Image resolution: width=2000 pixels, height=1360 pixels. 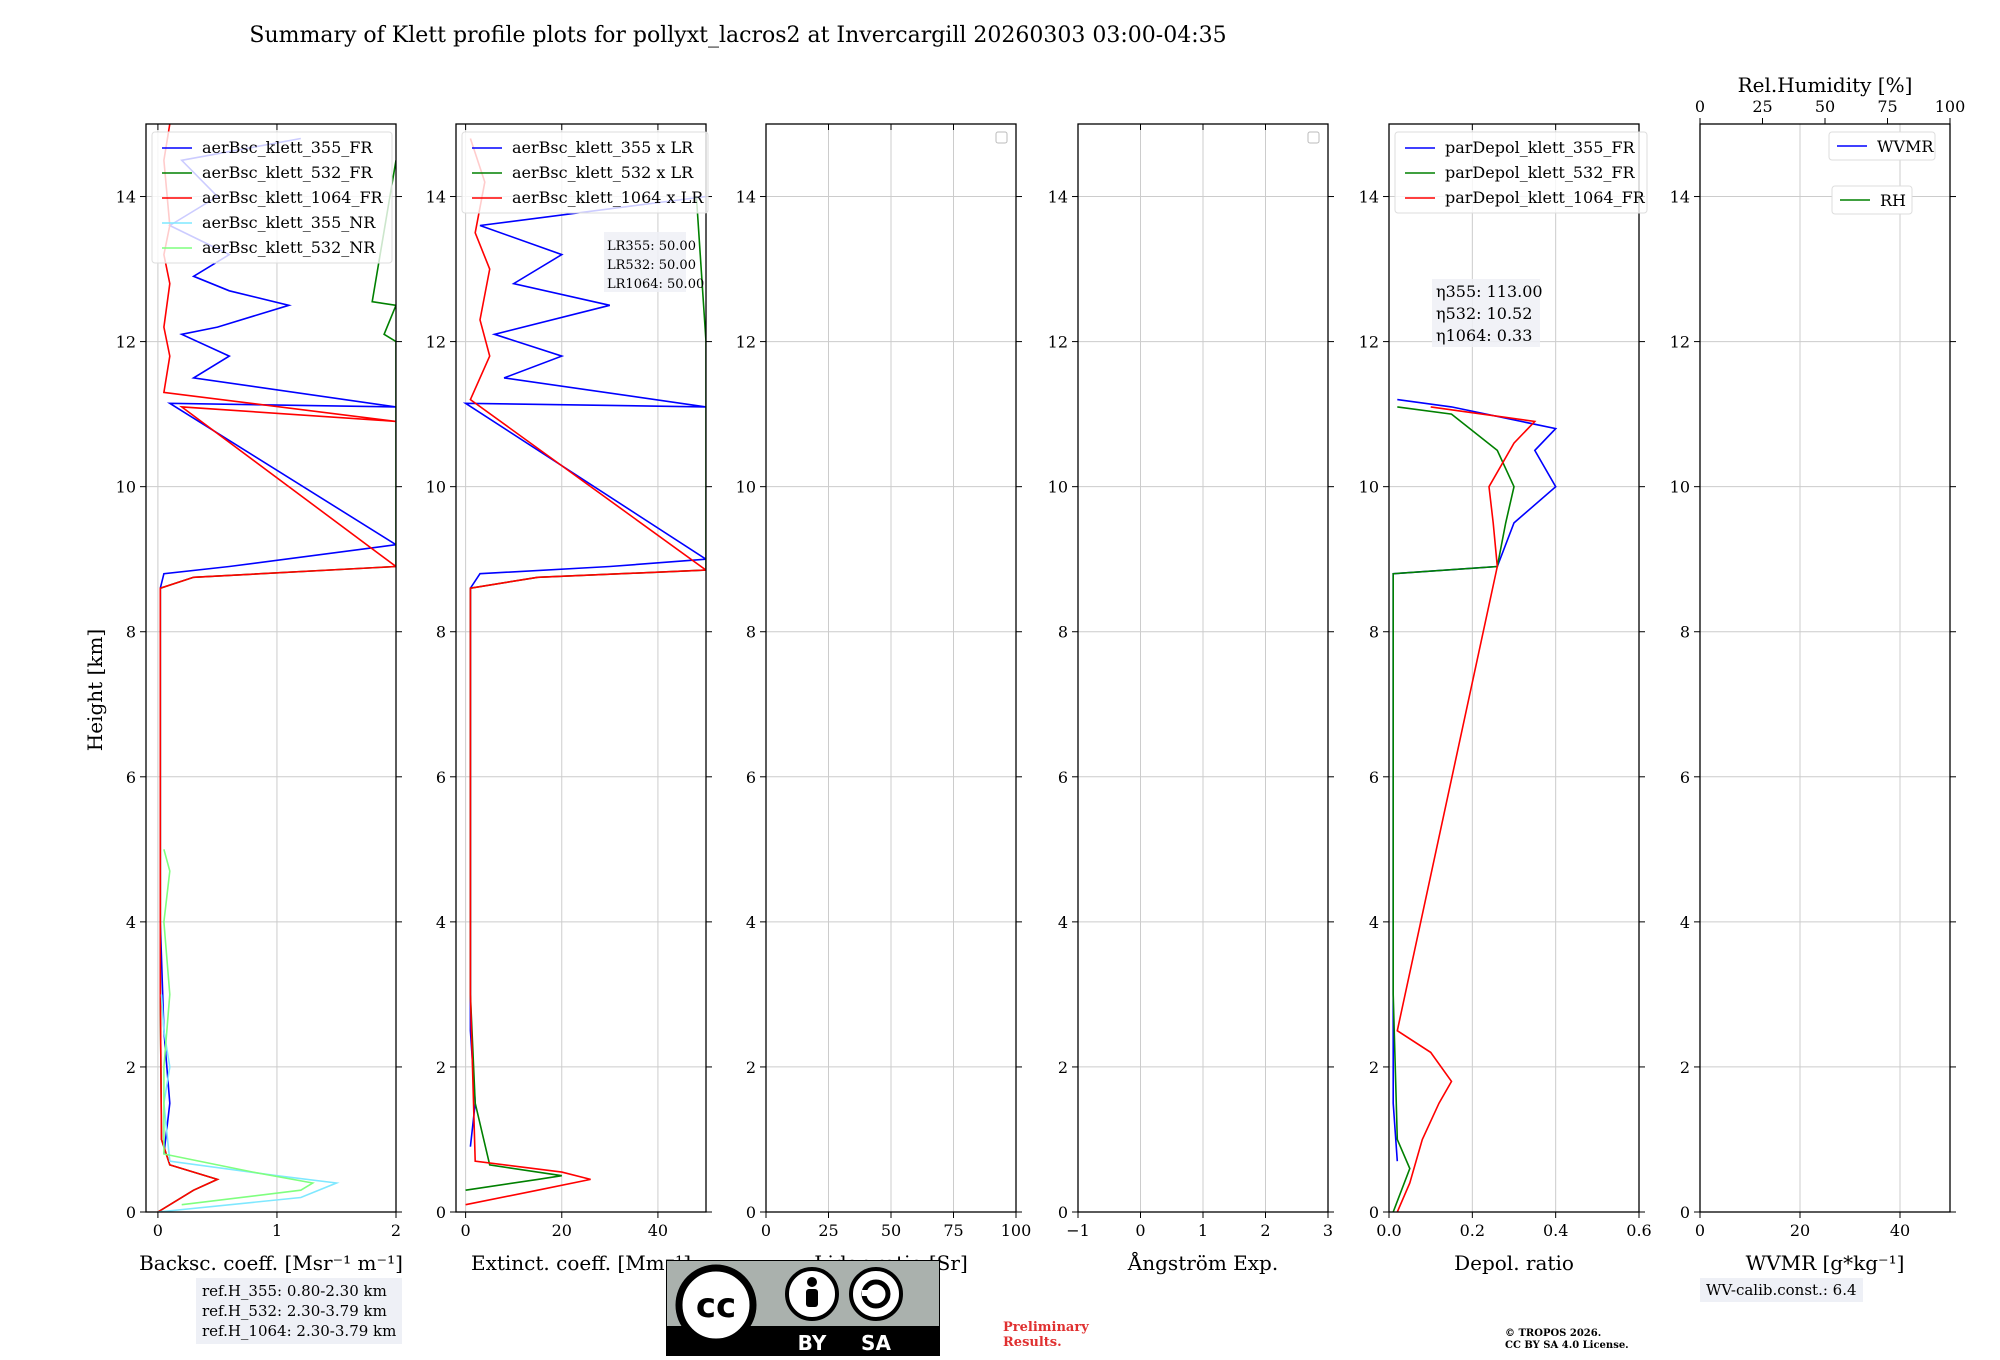 What do you see at coordinates (1905, 146) in the screenshot?
I see `legend-label: WVMR` at bounding box center [1905, 146].